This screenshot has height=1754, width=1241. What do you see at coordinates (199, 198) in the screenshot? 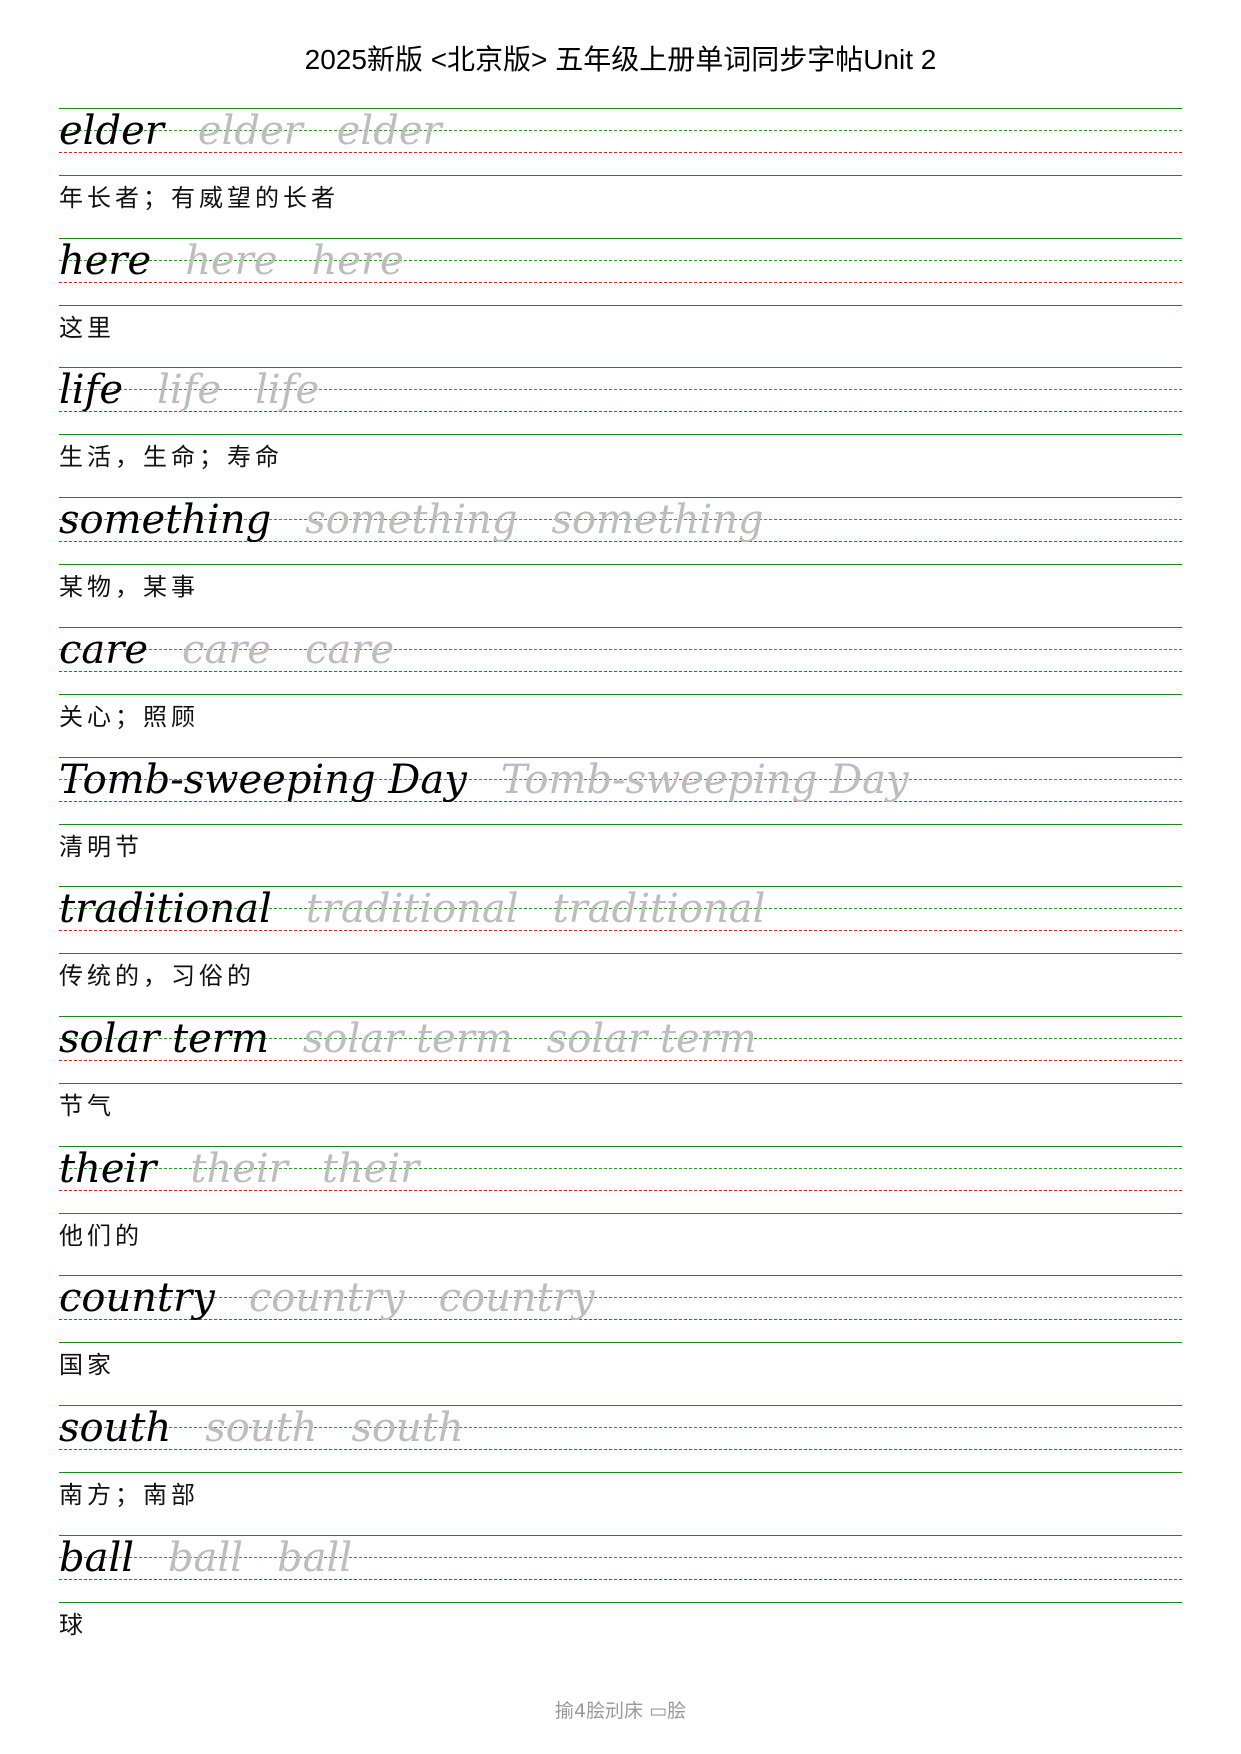
I see `word-meaning: 年长者；有威望的长者` at bounding box center [199, 198].